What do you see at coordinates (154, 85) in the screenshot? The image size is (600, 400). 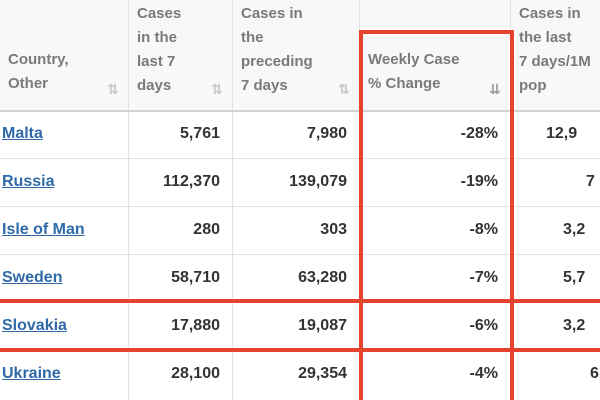 I see `header-line: days` at bounding box center [154, 85].